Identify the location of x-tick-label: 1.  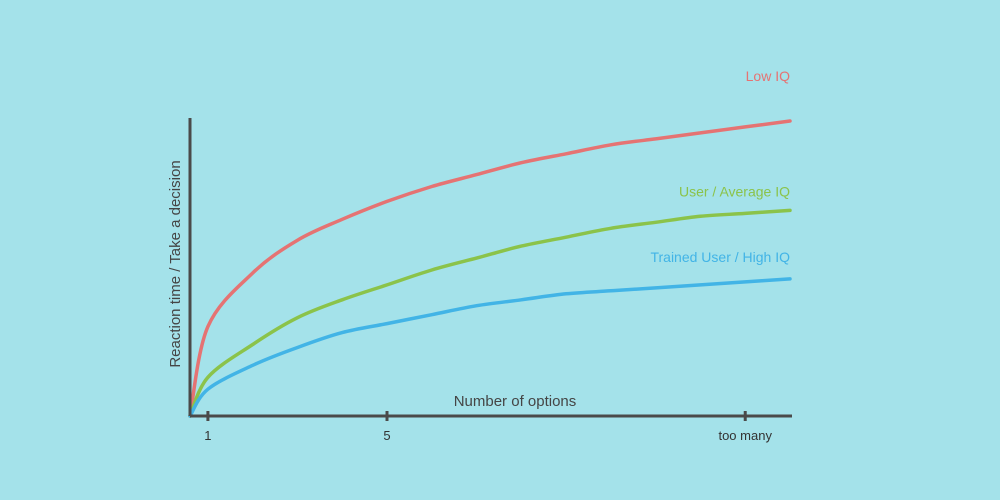
(207, 435).